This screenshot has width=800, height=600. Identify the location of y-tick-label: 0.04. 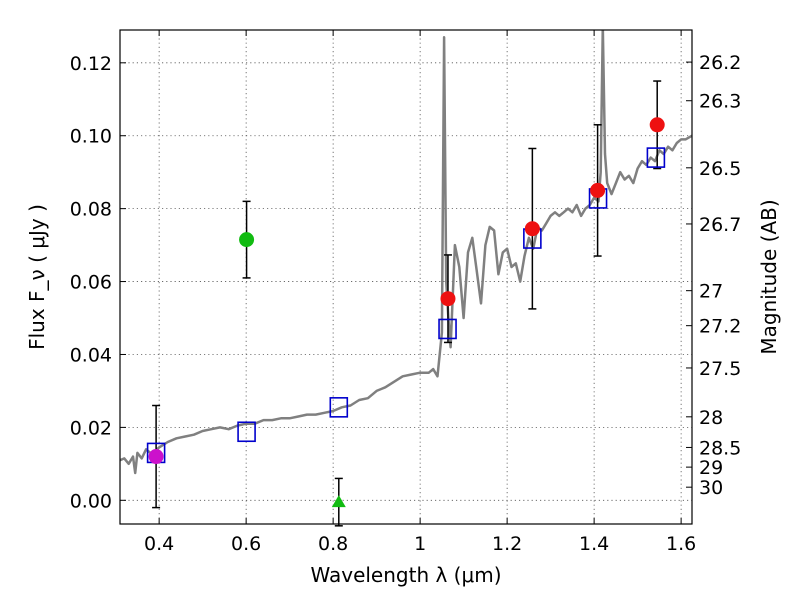
(91, 355).